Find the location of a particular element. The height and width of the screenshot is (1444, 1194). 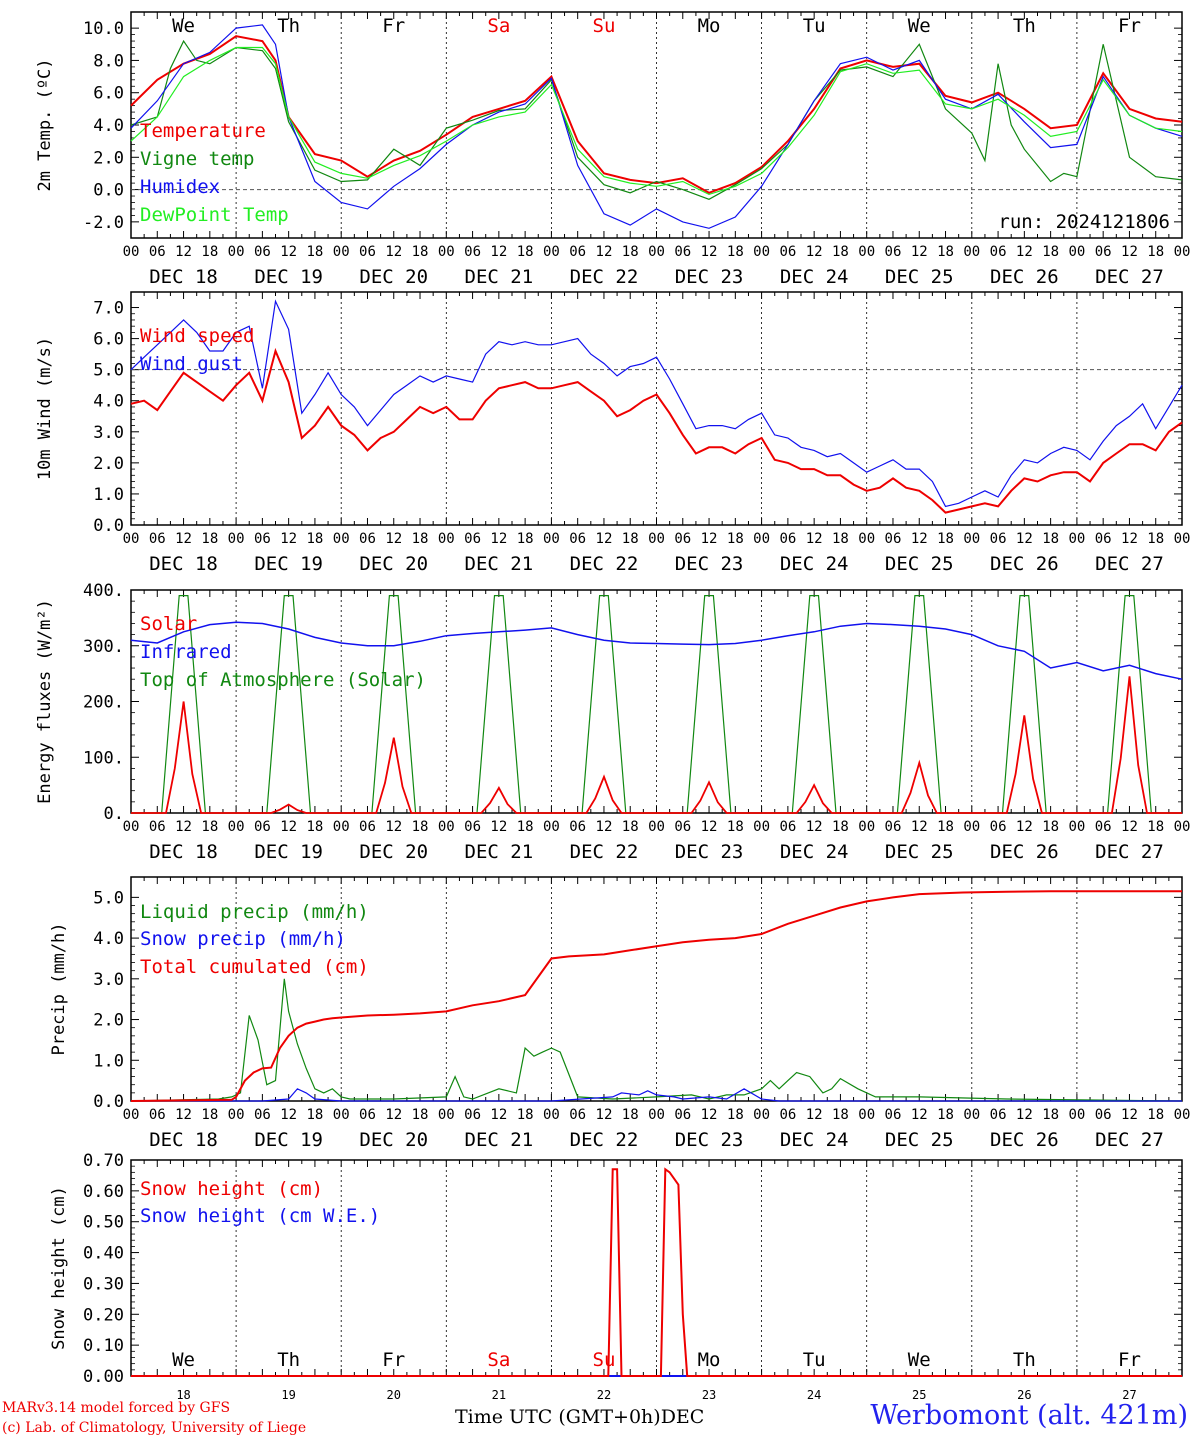

weekday-label: Fr is located at coordinates (1129, 1360).